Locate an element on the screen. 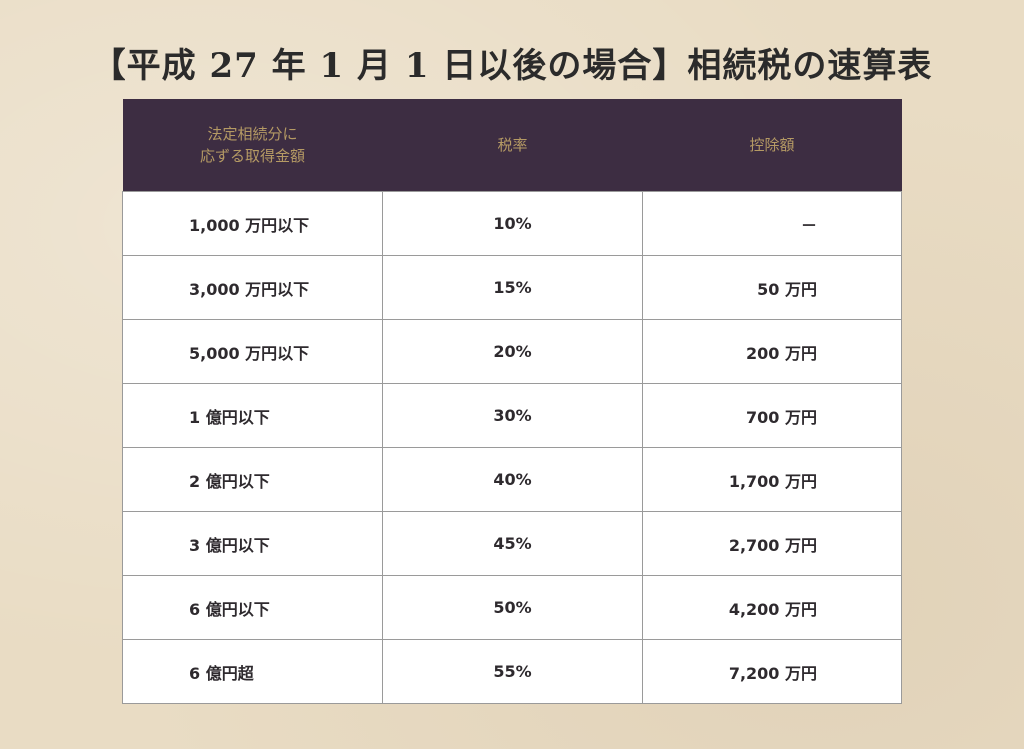 The image size is (1024, 749). header-deduction: 控除額 is located at coordinates (772, 145).